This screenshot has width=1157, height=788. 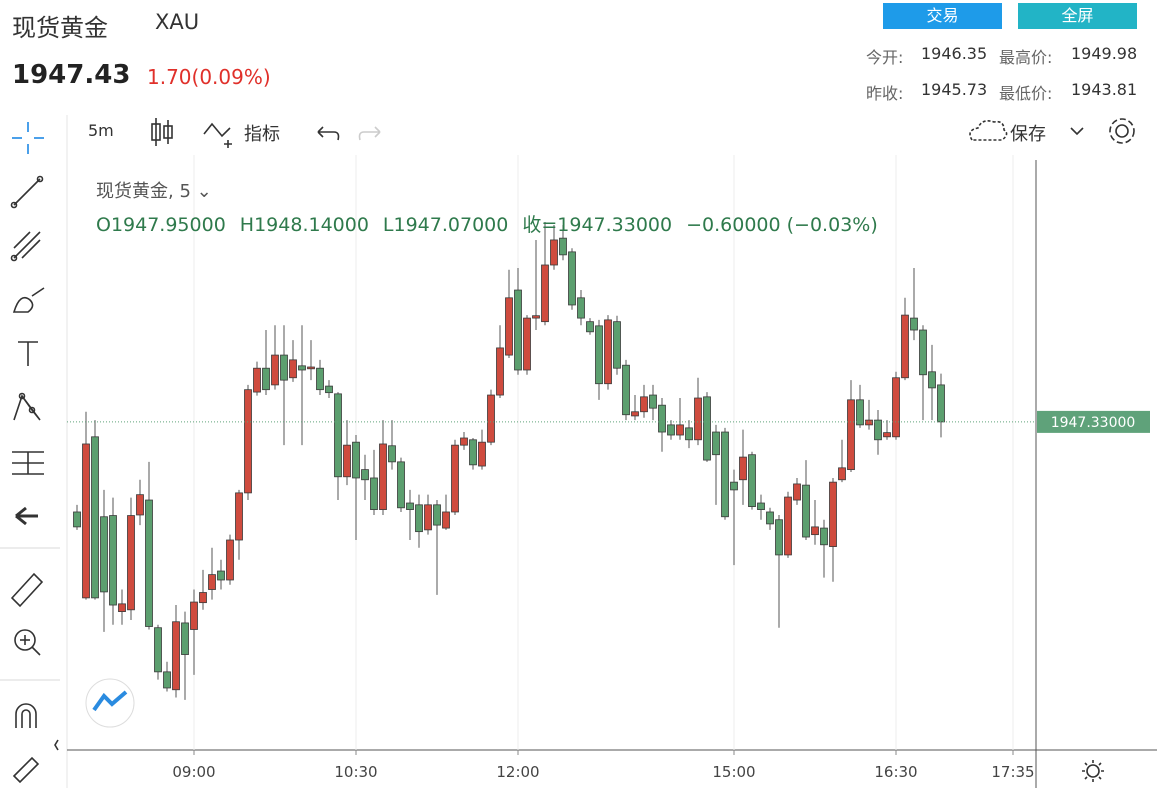 What do you see at coordinates (262, 134) in the screenshot?
I see `indicators: 指标` at bounding box center [262, 134].